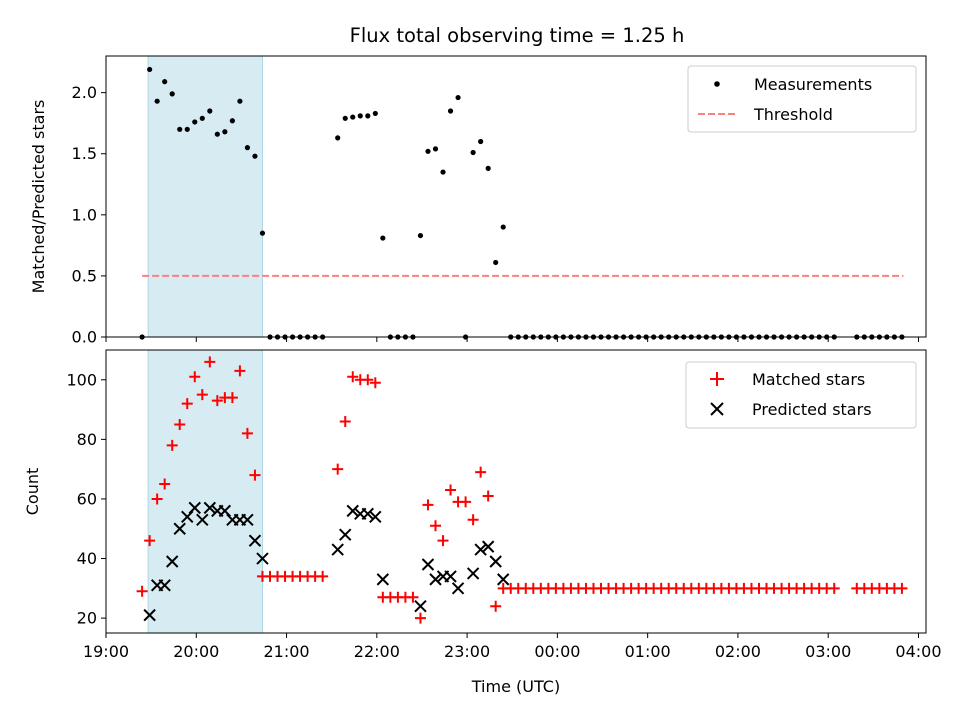 The image size is (960, 725). Describe the element at coordinates (717, 409) in the screenshot. I see `legend-predicted-marker` at that location.